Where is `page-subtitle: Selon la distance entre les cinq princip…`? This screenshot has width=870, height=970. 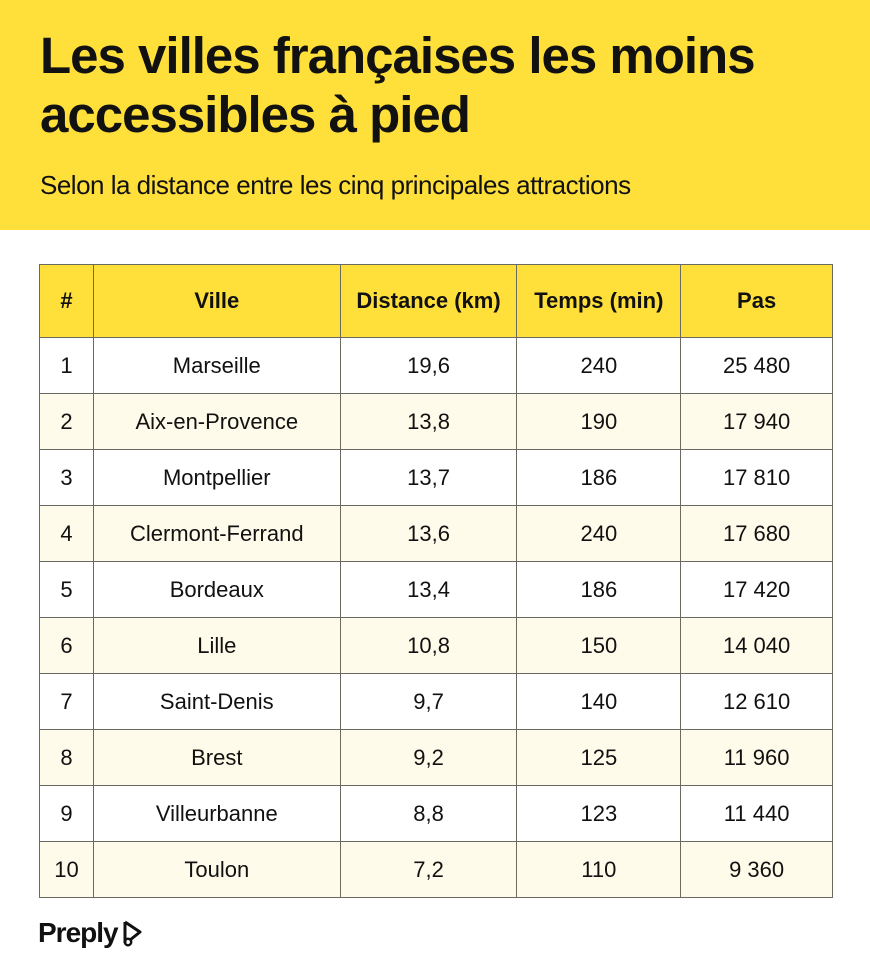
page-subtitle: Selon la distance entre les cinq princip… is located at coordinates (335, 185).